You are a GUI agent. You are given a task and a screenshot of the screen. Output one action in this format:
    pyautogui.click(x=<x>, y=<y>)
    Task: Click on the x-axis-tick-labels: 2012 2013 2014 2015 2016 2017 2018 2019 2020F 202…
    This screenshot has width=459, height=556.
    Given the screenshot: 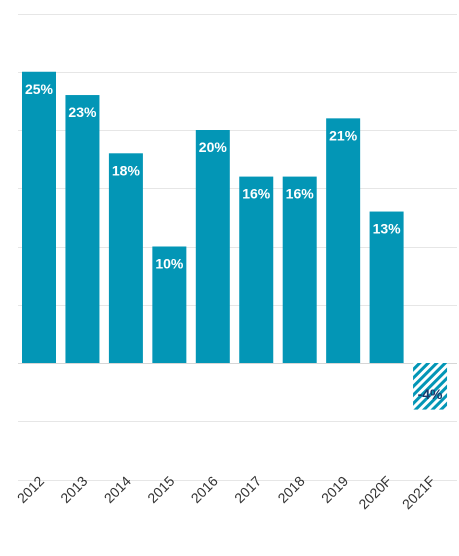 What is the action you would take?
    pyautogui.click(x=226, y=493)
    